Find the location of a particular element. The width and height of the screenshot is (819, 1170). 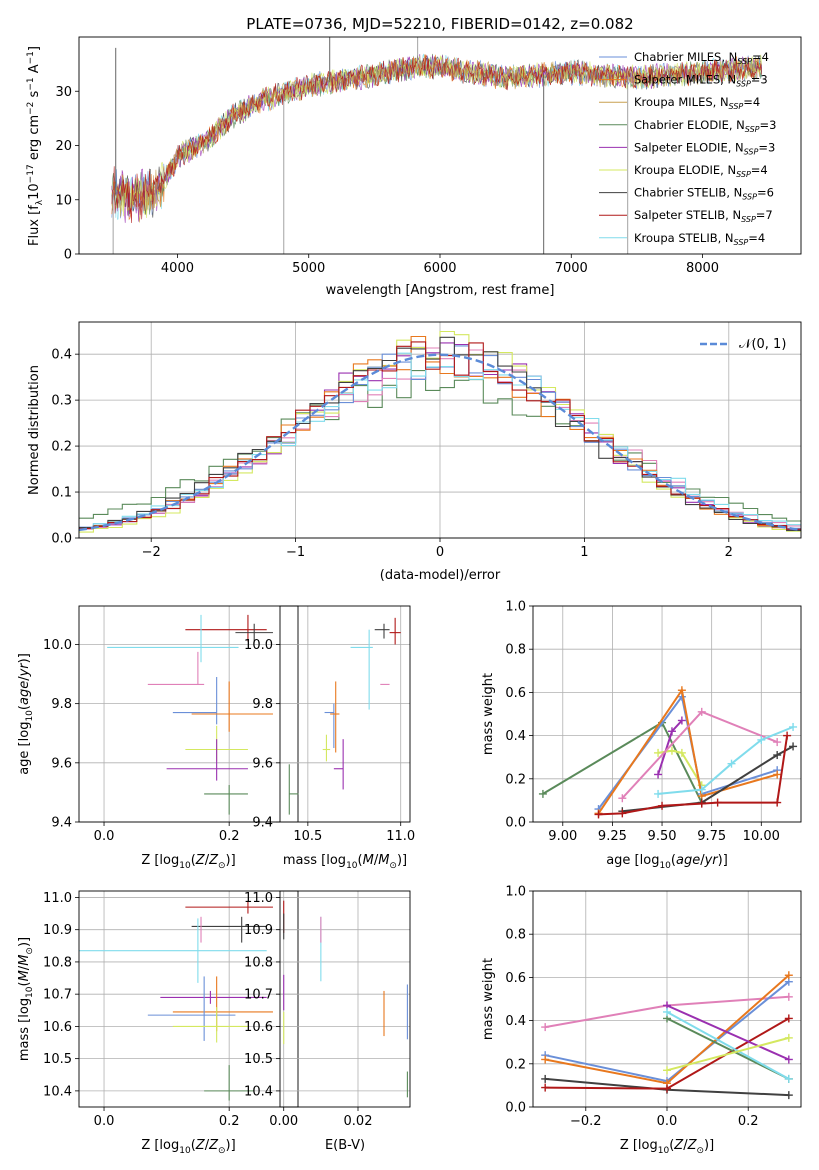

label-part: ⊙ is located at coordinates (700, 1151).